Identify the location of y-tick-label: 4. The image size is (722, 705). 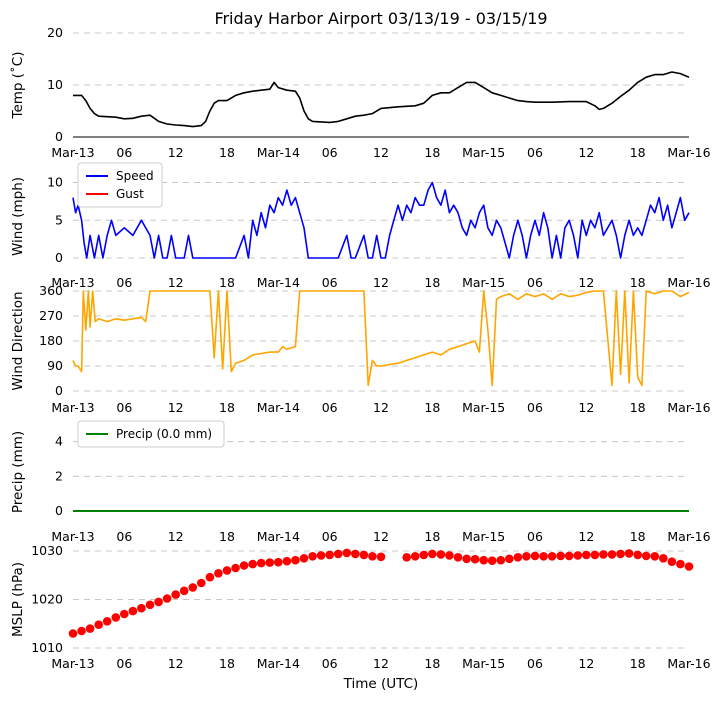
(59, 441).